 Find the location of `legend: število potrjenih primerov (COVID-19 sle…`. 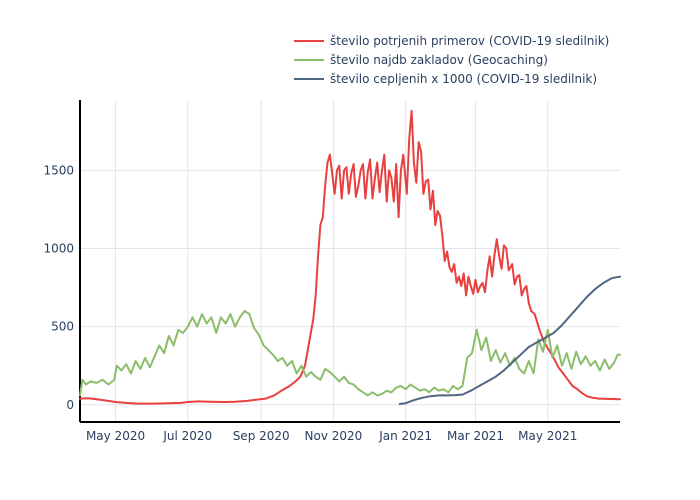

legend: število potrjenih primerov (COVID-19 sle… is located at coordinates (451, 60).